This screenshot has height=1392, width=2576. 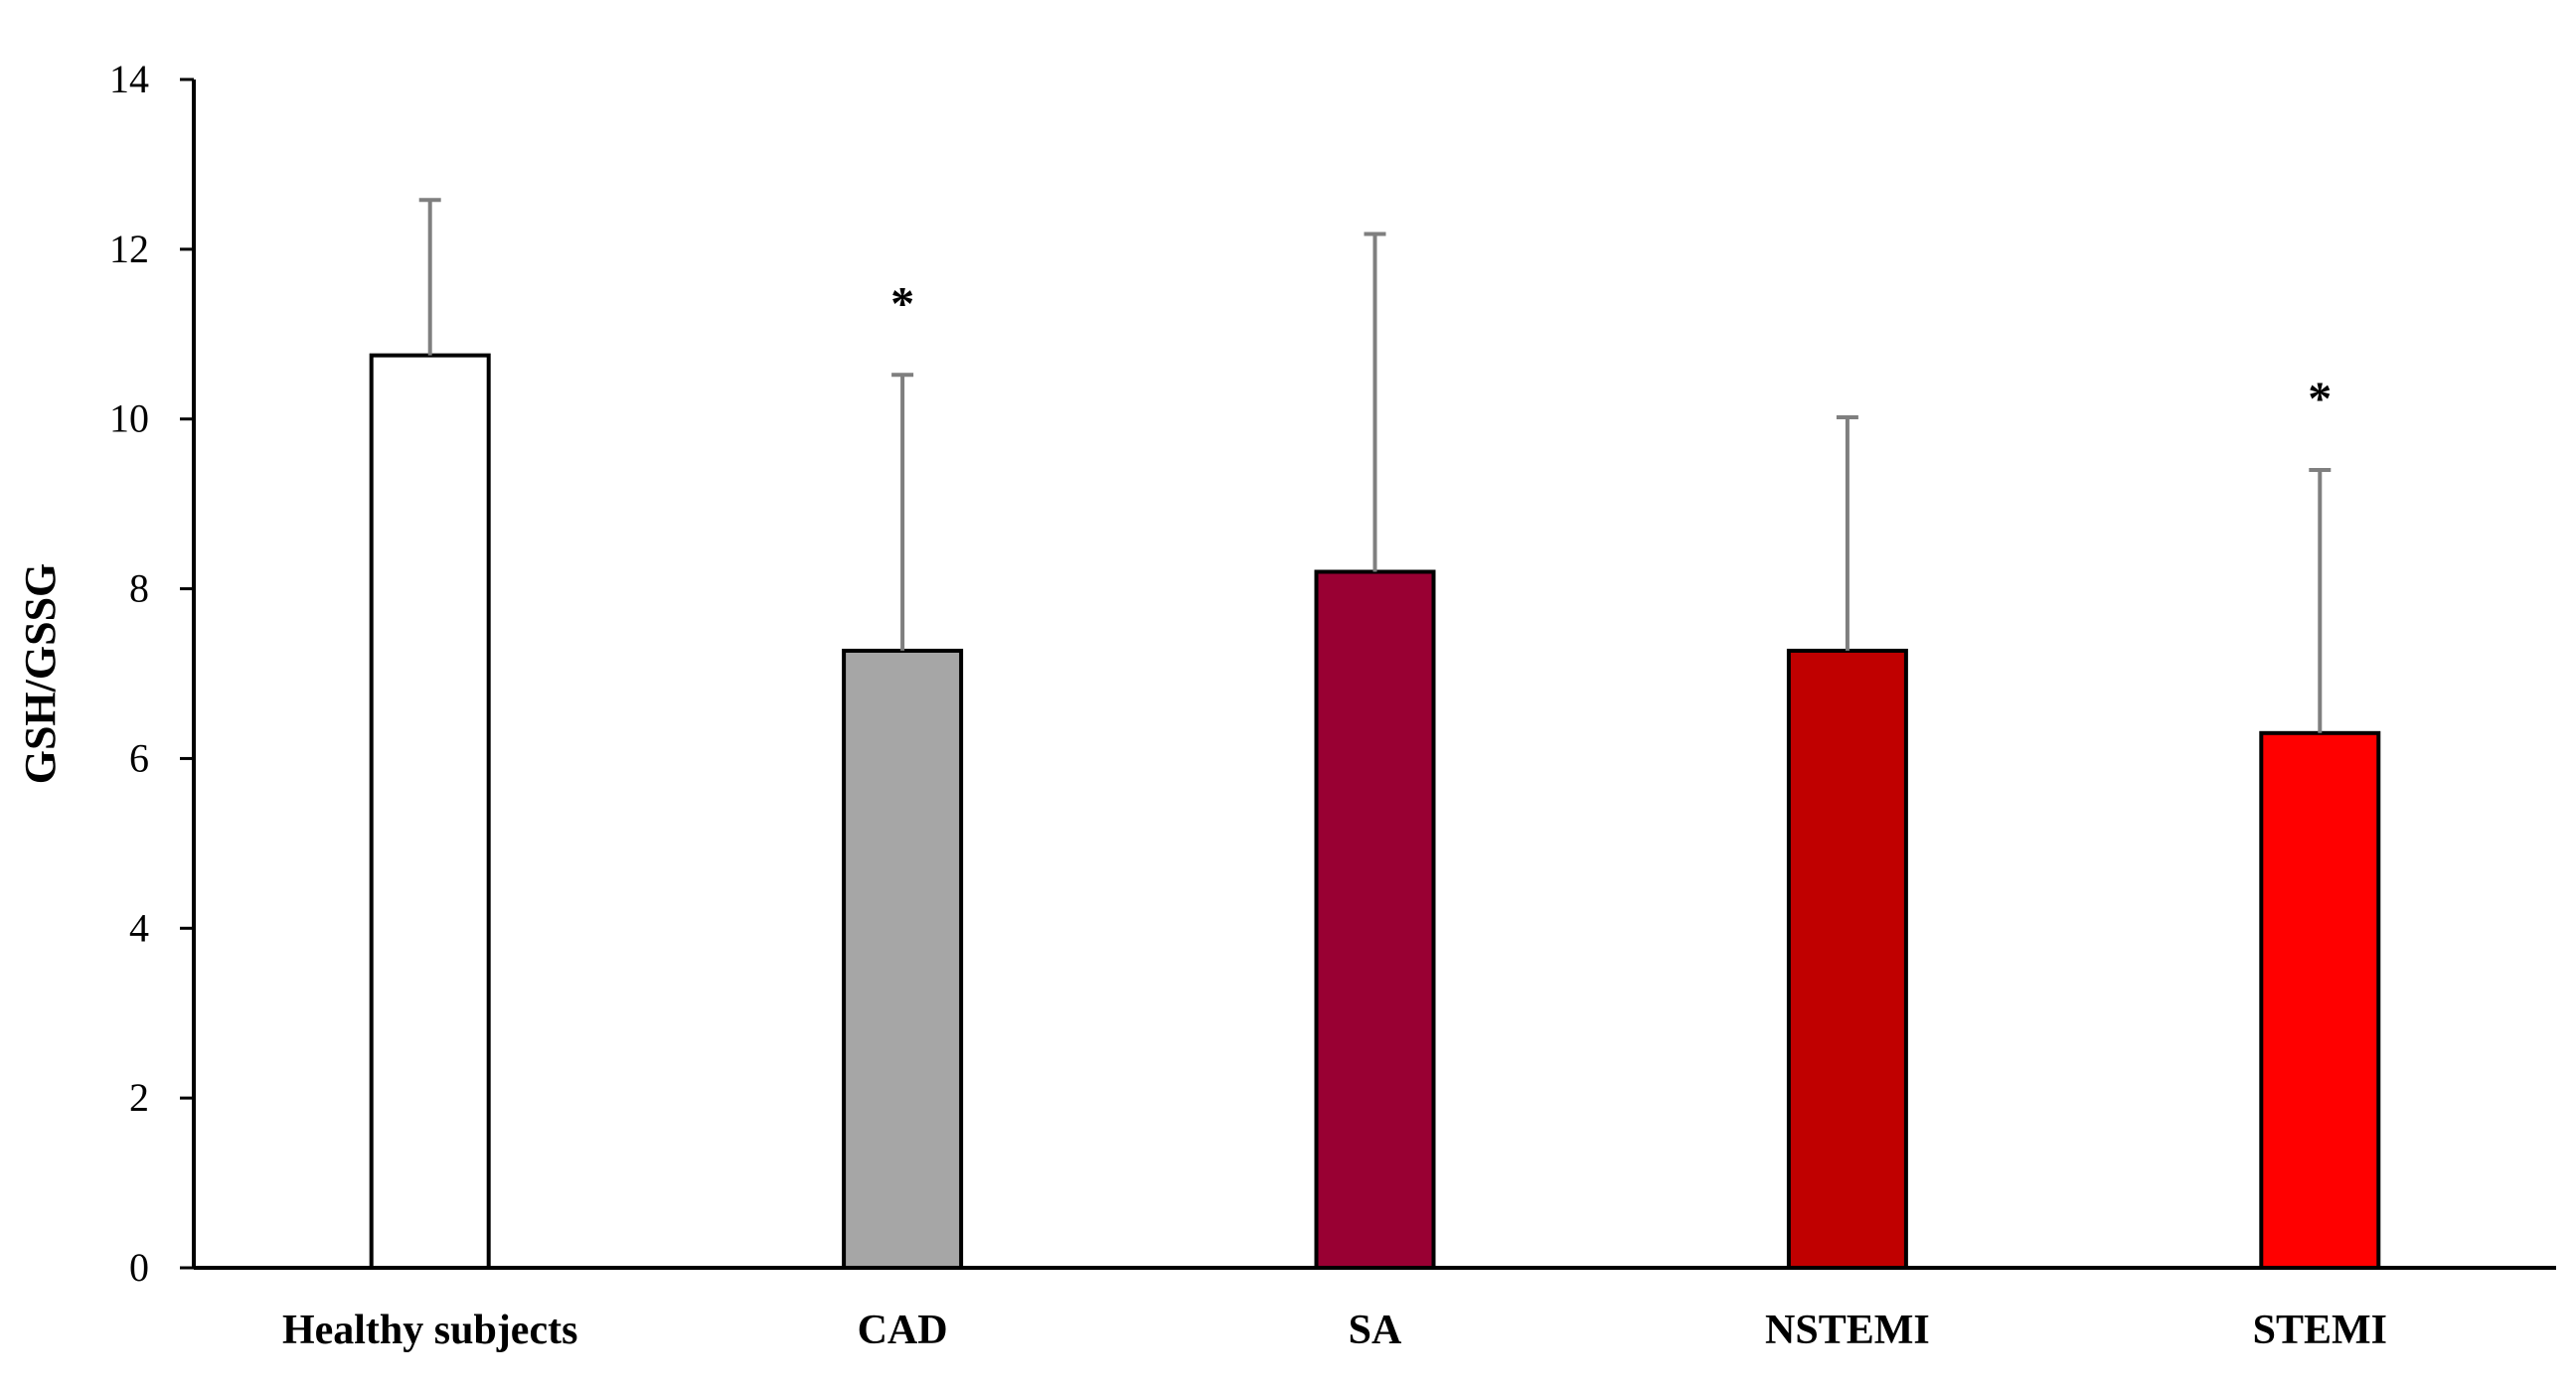 What do you see at coordinates (139, 1097) in the screenshot?
I see `y-tick-label: 2` at bounding box center [139, 1097].